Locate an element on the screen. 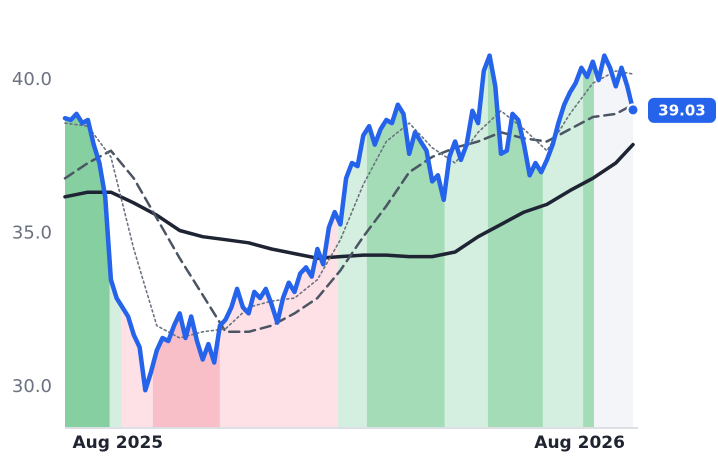 This screenshot has width=718, height=464. x-tick-label: Aug 2025 is located at coordinates (117, 443).